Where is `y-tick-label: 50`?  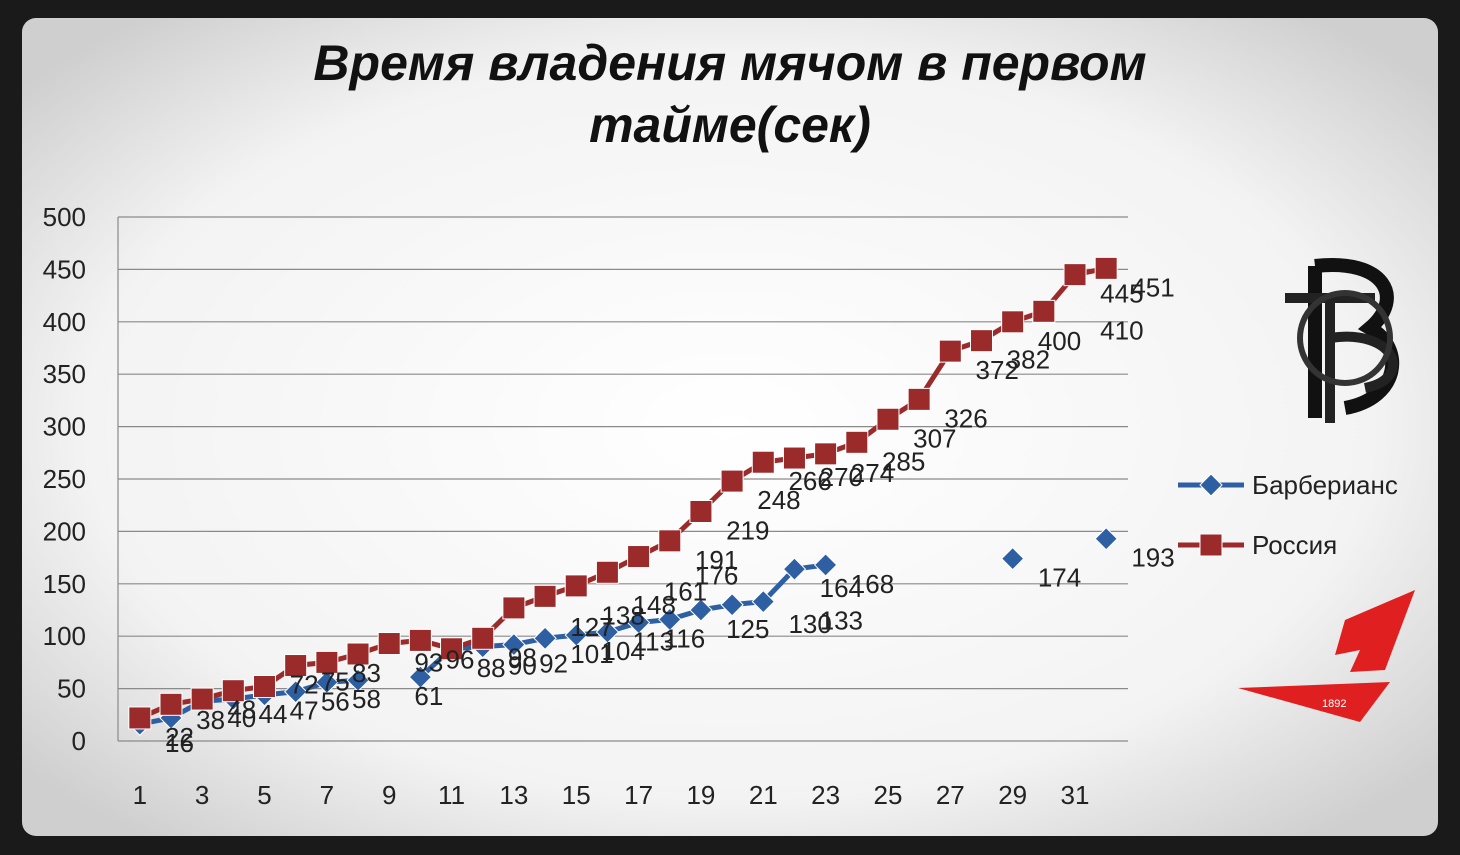
y-tick-label: 50 is located at coordinates (71, 689).